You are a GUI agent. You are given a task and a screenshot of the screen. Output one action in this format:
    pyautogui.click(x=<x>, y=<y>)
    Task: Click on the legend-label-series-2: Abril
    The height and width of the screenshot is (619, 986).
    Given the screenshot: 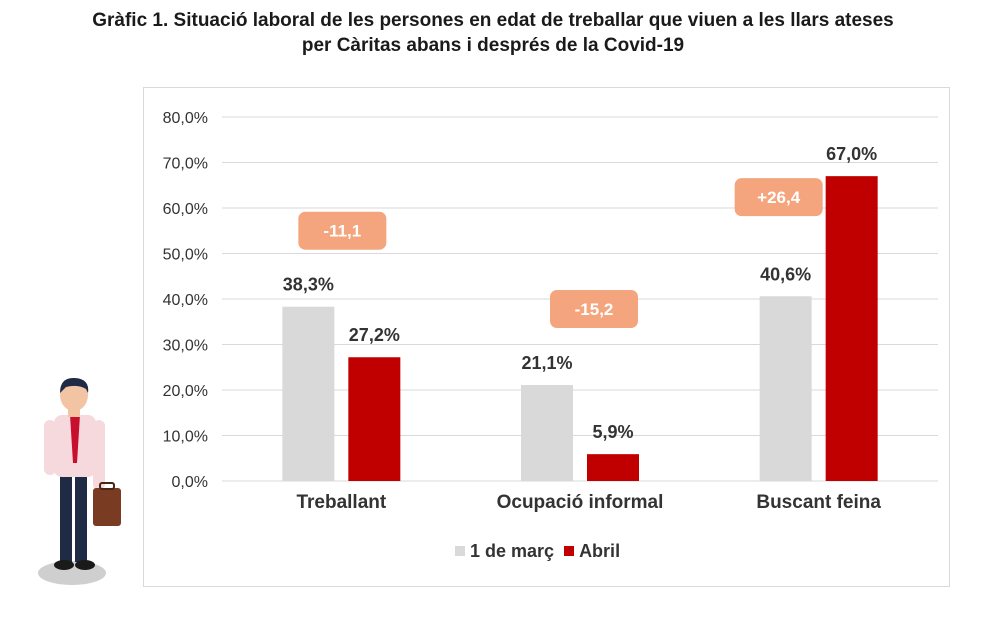 What is the action you would take?
    pyautogui.click(x=600, y=550)
    